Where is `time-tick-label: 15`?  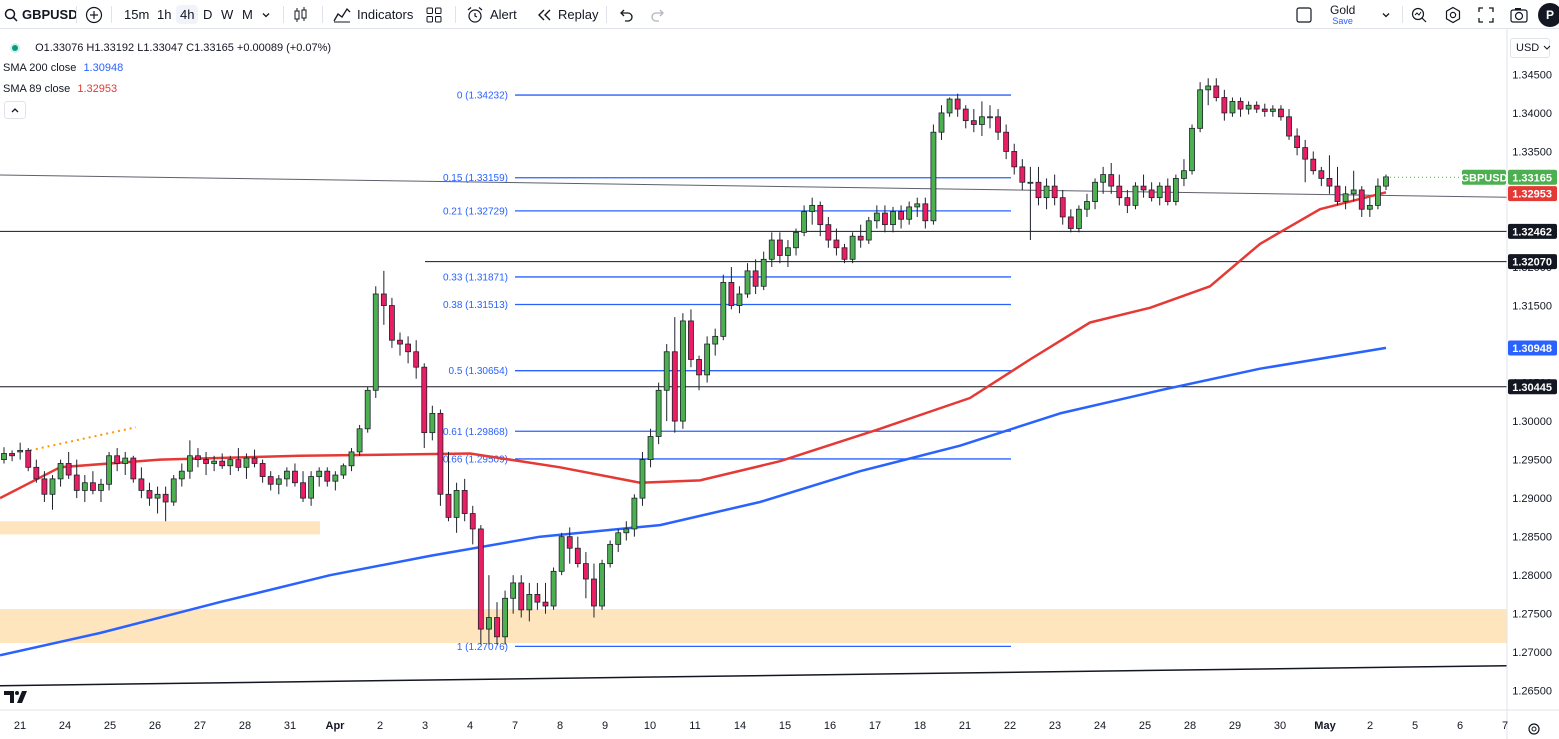 time-tick-label: 15 is located at coordinates (785, 726).